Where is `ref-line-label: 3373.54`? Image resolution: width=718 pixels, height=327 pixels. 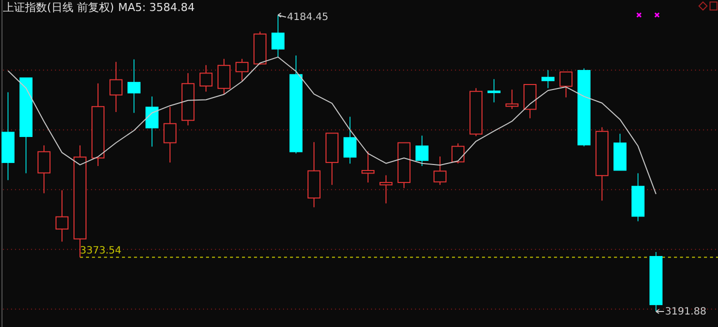
ref-line-label: 3373.54 is located at coordinates (101, 250).